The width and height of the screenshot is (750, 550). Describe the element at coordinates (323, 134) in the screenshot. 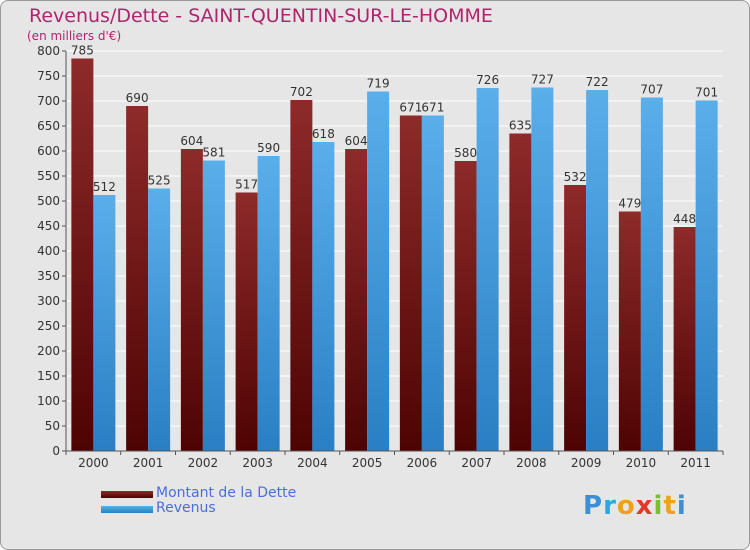

I see `data-label-revenue: 618` at that location.